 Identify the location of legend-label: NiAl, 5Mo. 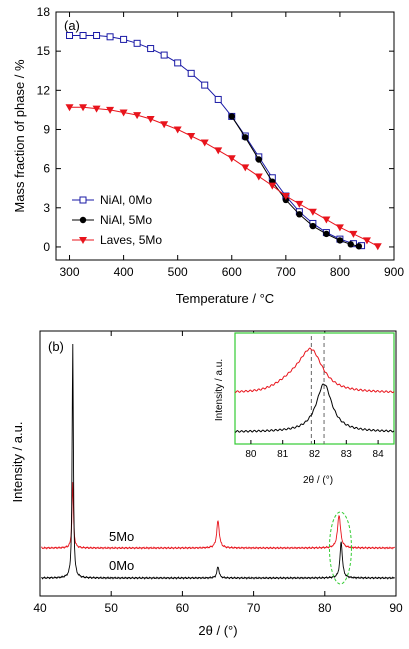
(126, 220).